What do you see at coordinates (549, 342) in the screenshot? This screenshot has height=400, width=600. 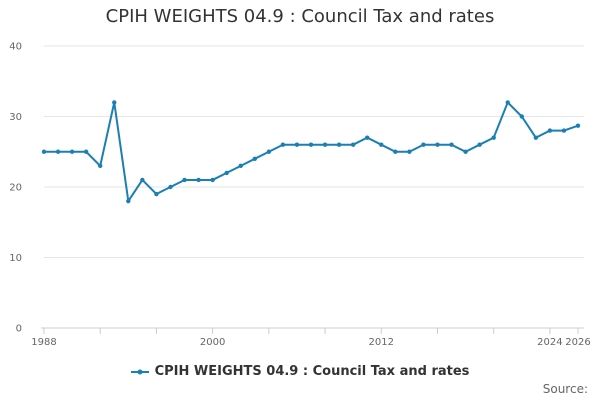 I see `x-tick-label: 2024` at bounding box center [549, 342].